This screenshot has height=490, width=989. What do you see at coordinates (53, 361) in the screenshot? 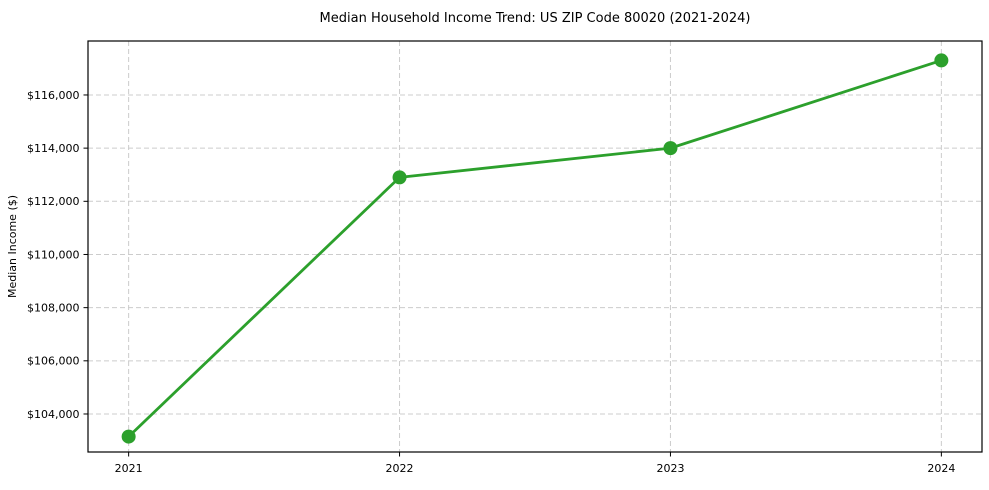
I see `y-tick-label: $106,000` at bounding box center [53, 361].